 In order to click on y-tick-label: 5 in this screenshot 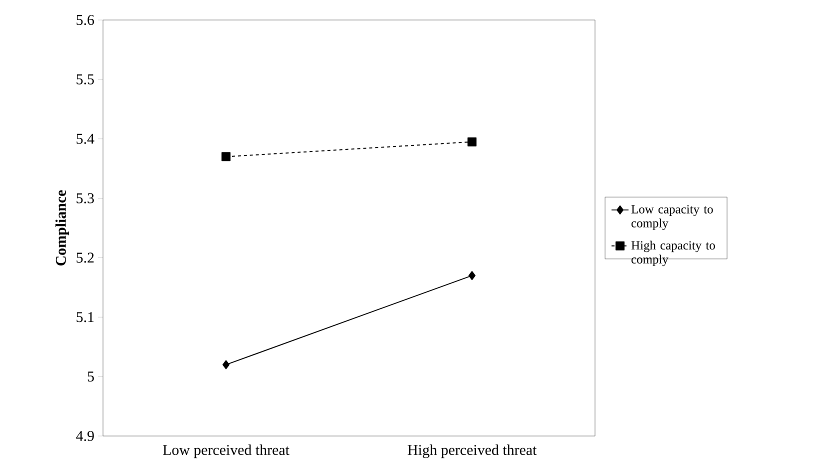, I will do `click(91, 377)`.